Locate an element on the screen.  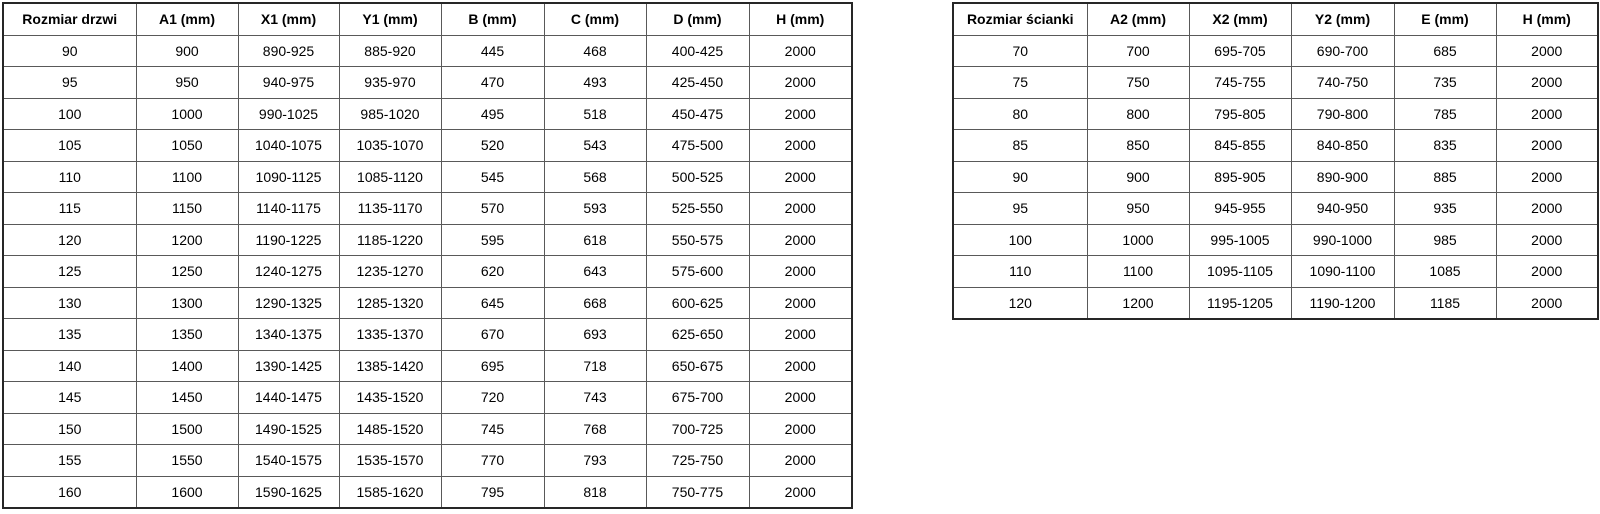
table-cell: 100 is located at coordinates (69, 113).